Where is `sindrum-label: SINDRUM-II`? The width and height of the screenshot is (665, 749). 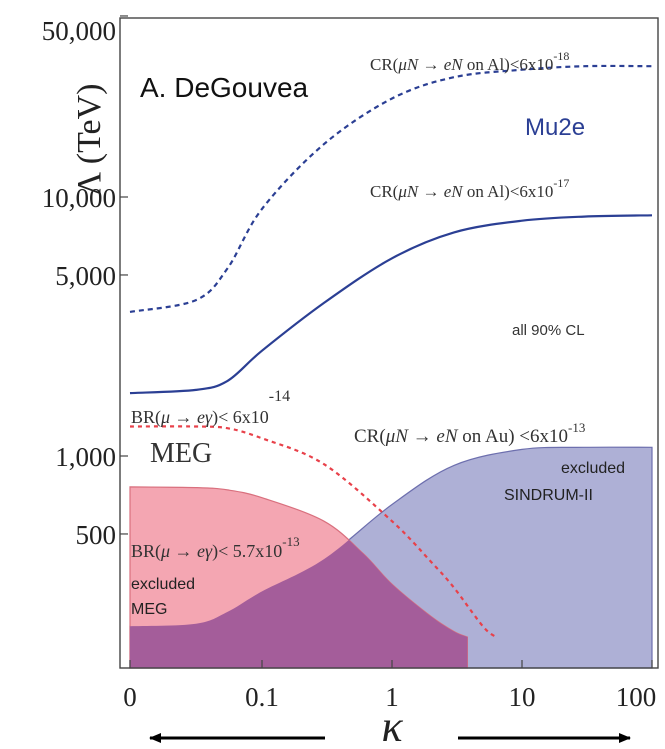 sindrum-label: SINDRUM-II is located at coordinates (548, 495).